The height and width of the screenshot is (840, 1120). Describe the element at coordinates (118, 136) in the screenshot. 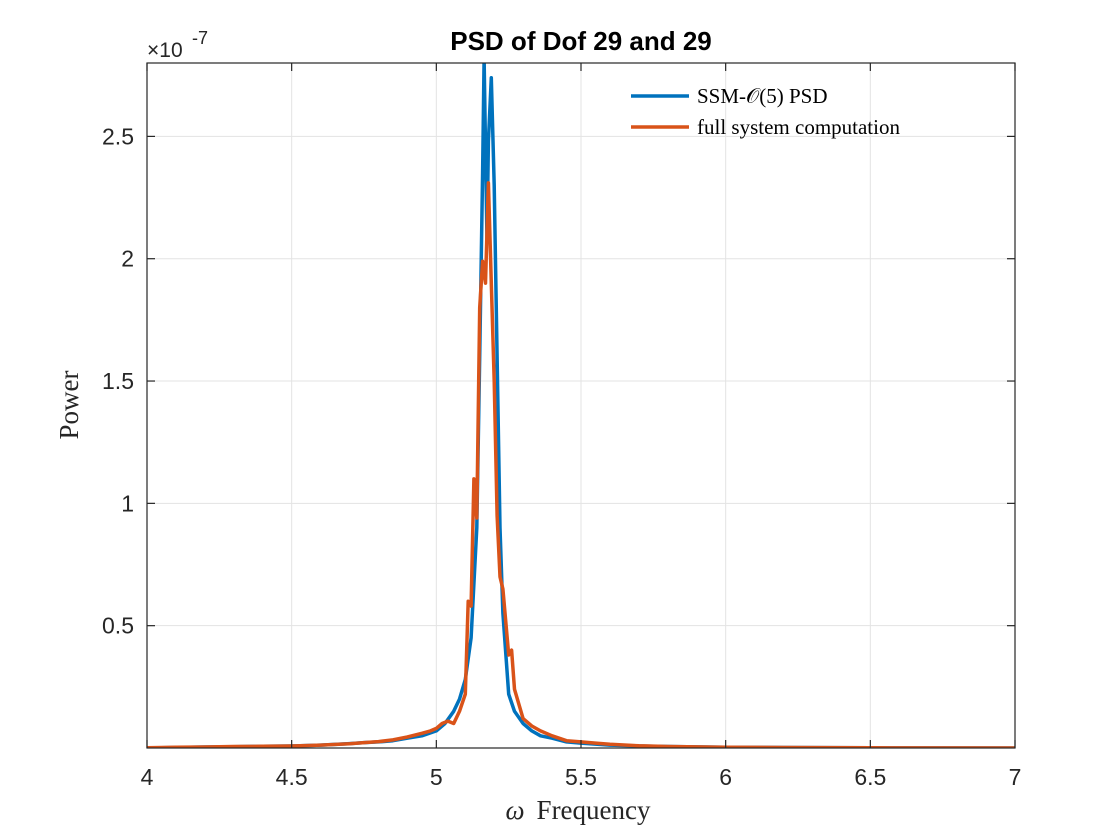

I see `y-tick-label: 2.5` at that location.